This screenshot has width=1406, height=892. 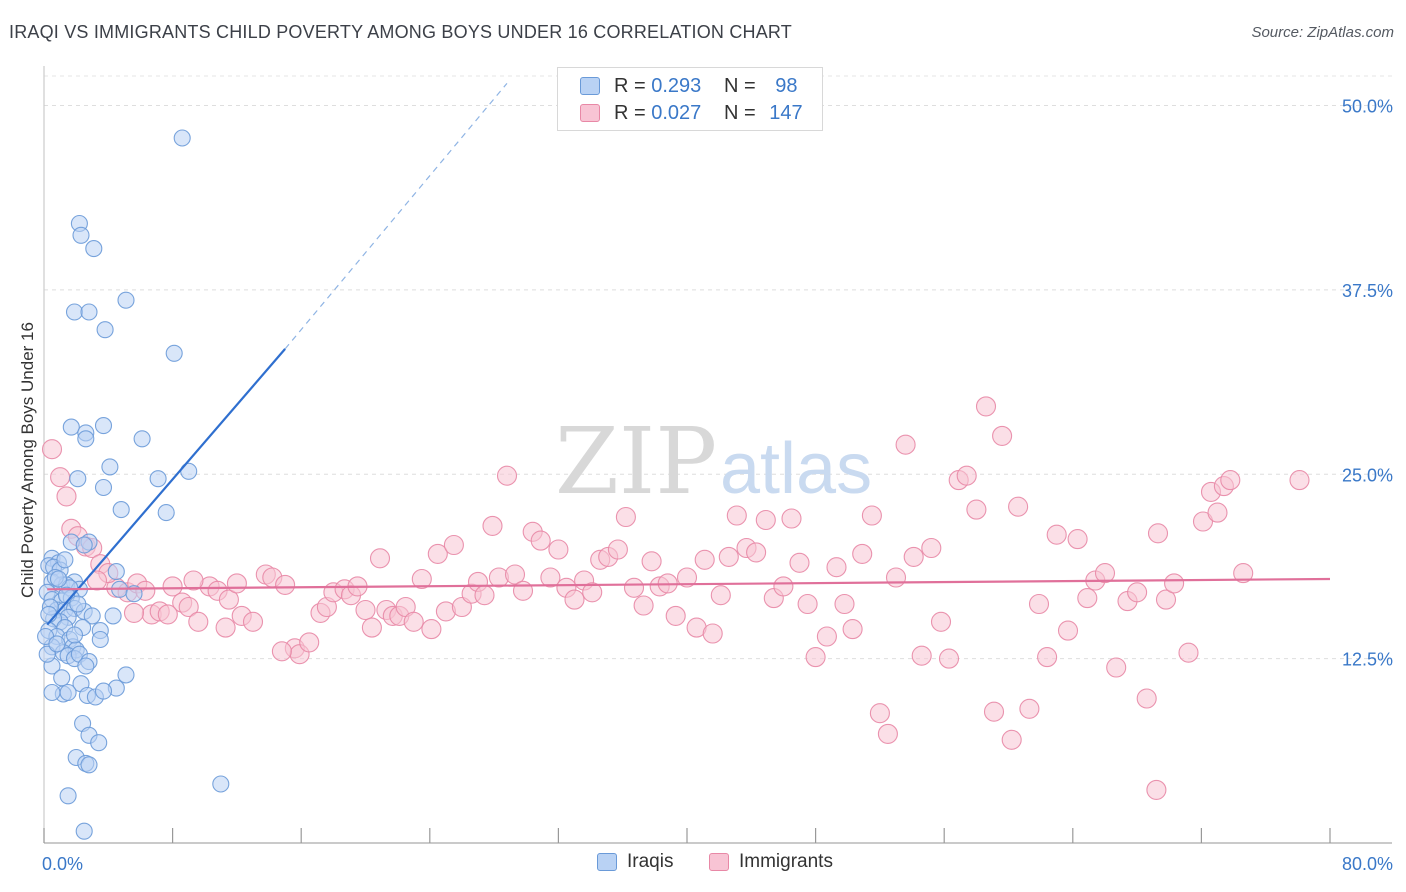 I want to click on y-tick-label: 12.5%, so click(x=1367, y=660).